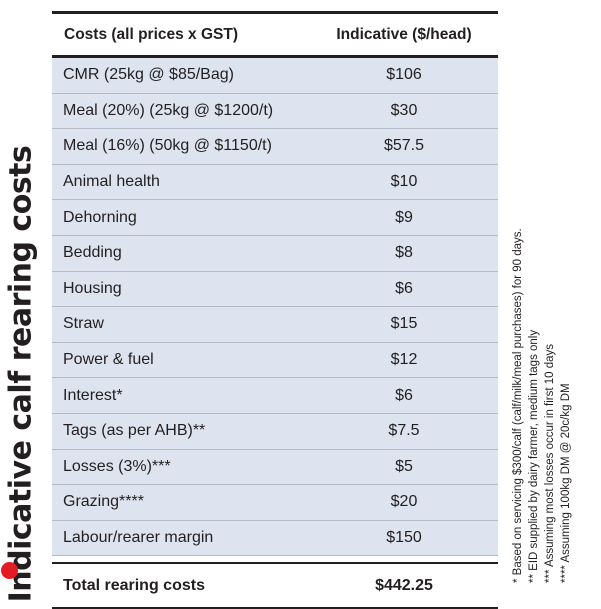  Describe the element at coordinates (181, 34) in the screenshot. I see `header-costs: Costs (all prices x GST)` at that location.